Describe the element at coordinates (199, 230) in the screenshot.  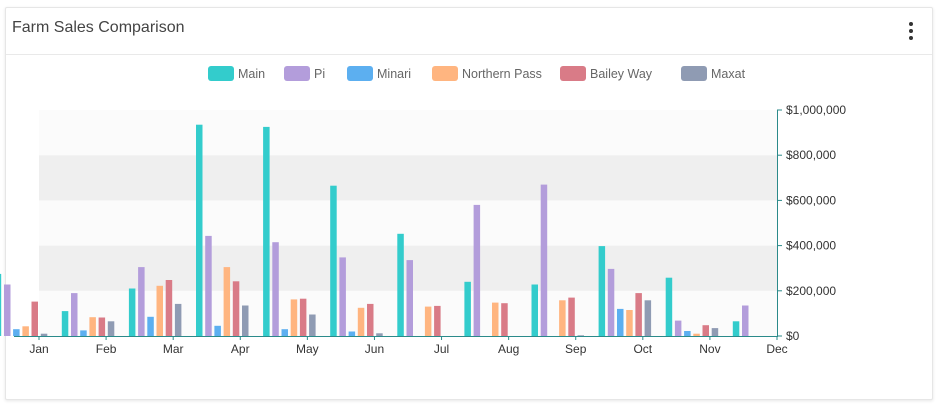
I see `bar-main-apr` at that location.